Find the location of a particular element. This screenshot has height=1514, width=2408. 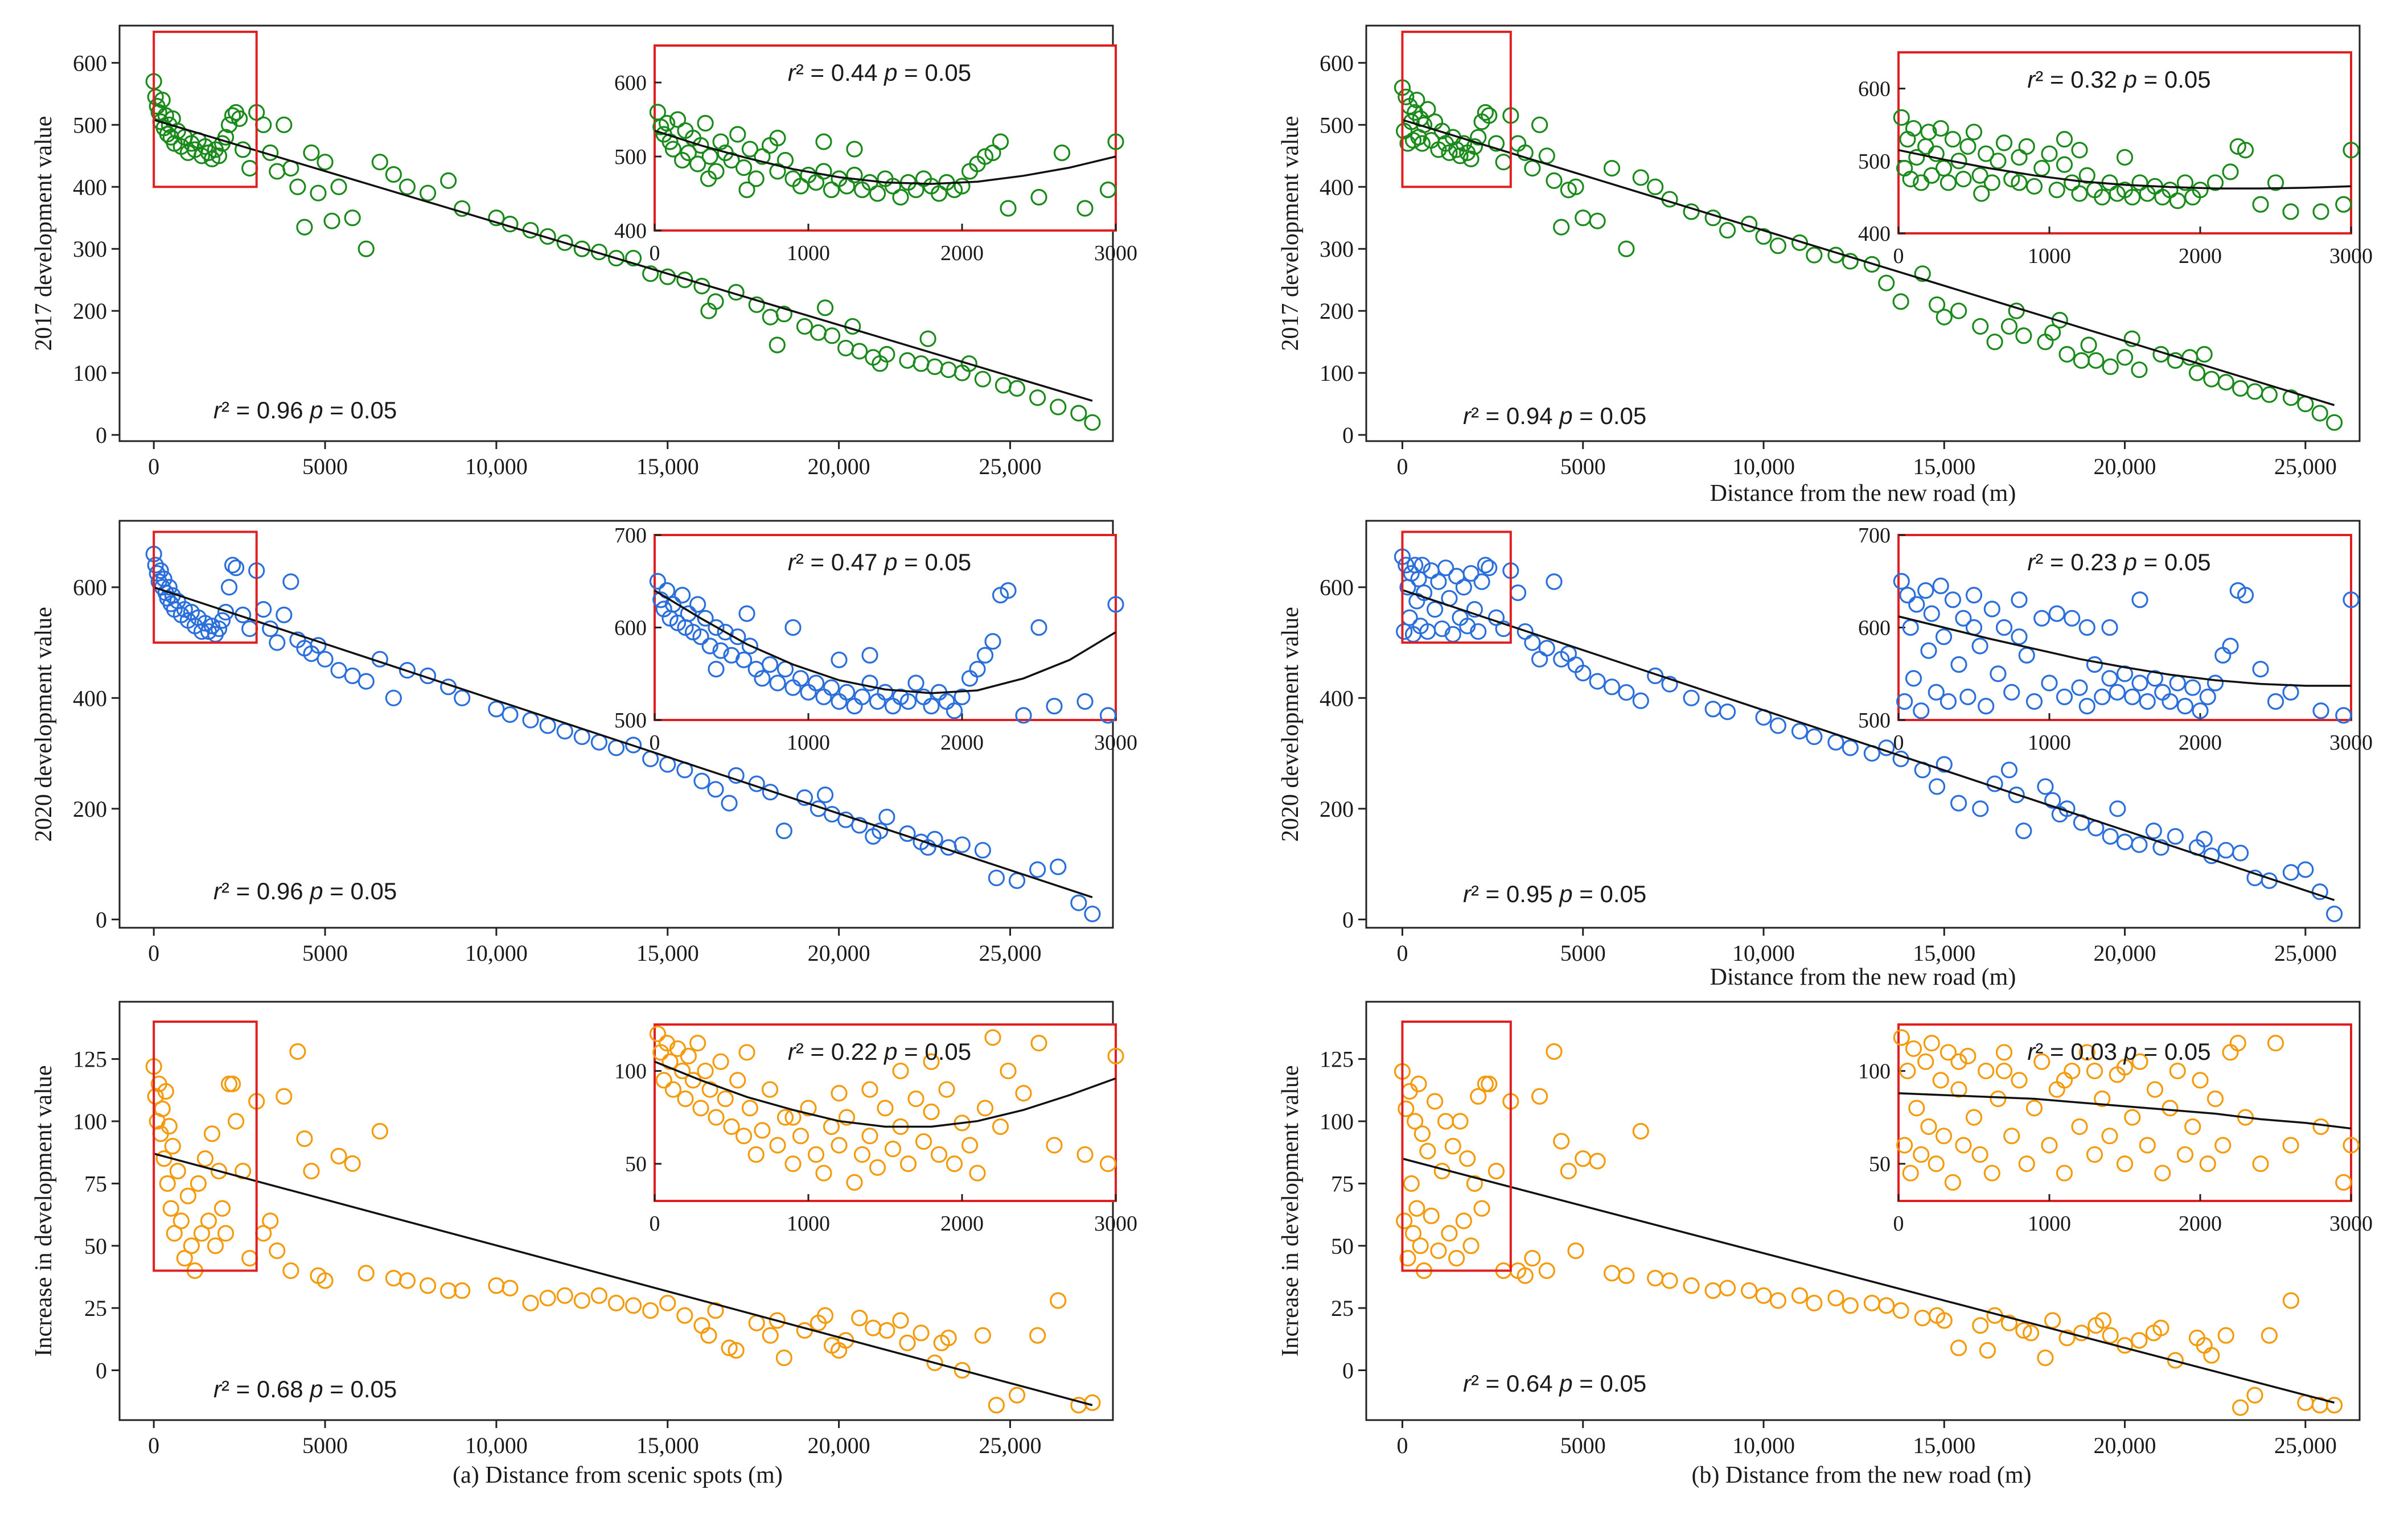

y-tick-label: 100 is located at coordinates (90, 1121).